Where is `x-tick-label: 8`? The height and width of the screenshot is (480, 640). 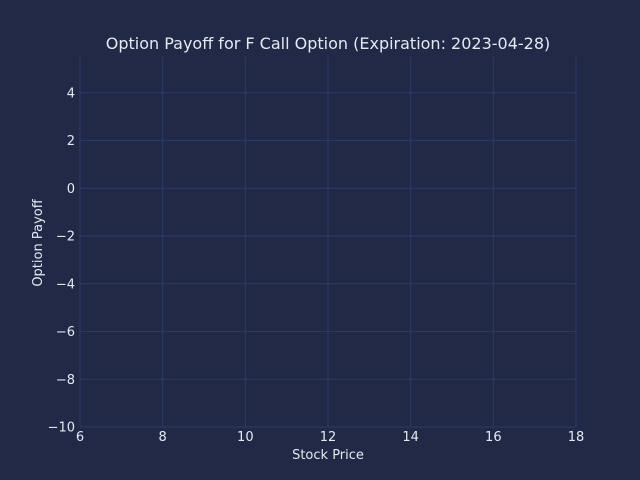
x-tick-label: 8 is located at coordinates (163, 437).